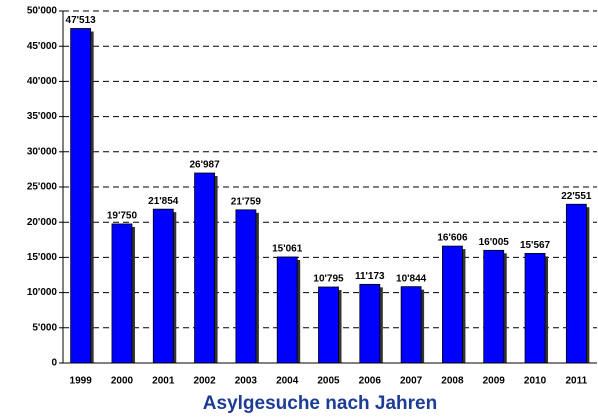 This screenshot has height=418, width=598. Describe the element at coordinates (494, 242) in the screenshot. I see `value-label: 16'005` at that location.